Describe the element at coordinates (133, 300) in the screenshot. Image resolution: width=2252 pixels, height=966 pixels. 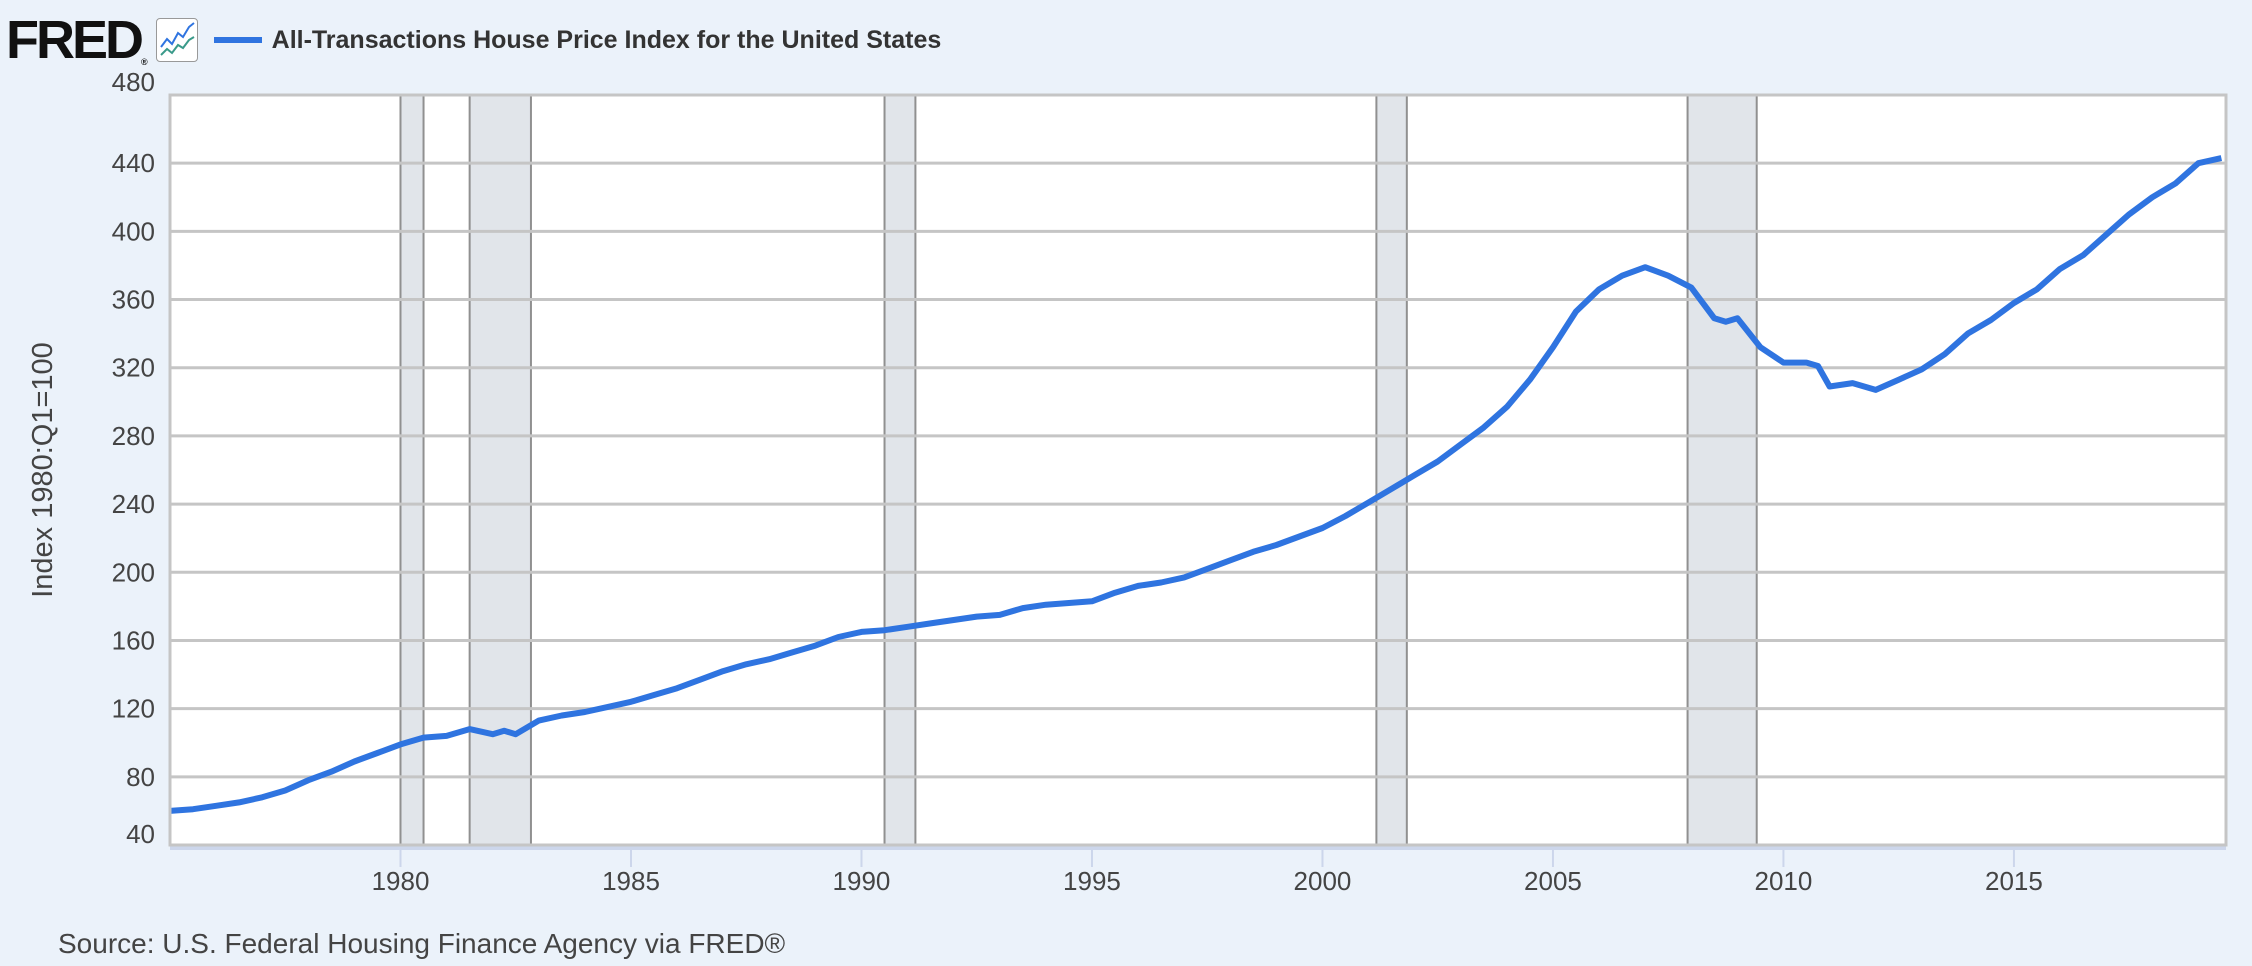
I see `y-tick-label: 360` at that location.